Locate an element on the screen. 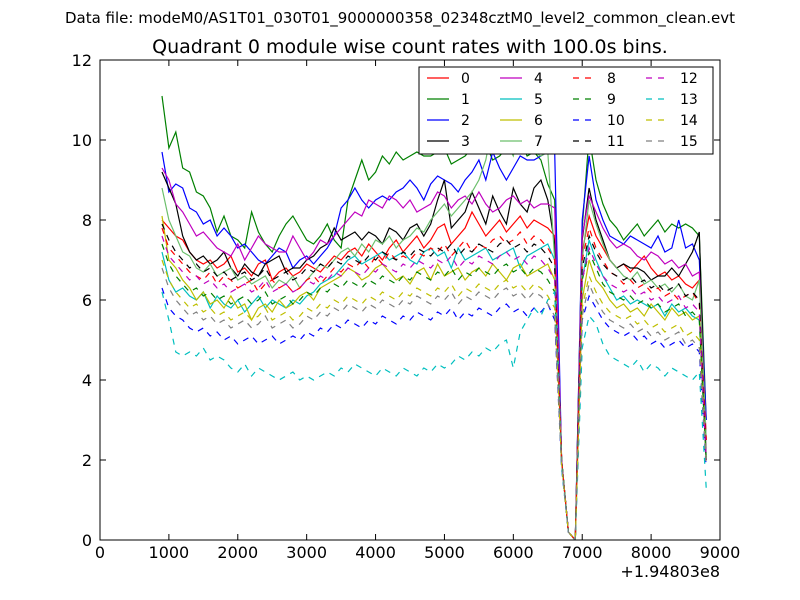  y-tick-label: 2 is located at coordinates (87, 460).